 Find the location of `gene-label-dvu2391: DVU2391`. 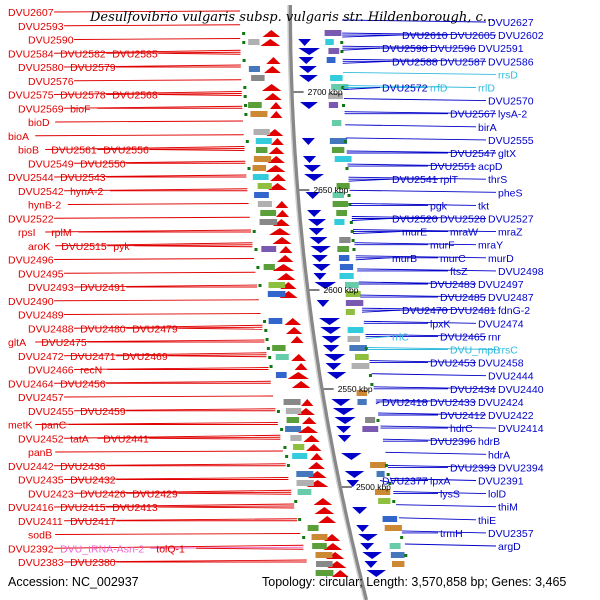

gene-label-dvu2391: DVU2391 is located at coordinates (501, 482).